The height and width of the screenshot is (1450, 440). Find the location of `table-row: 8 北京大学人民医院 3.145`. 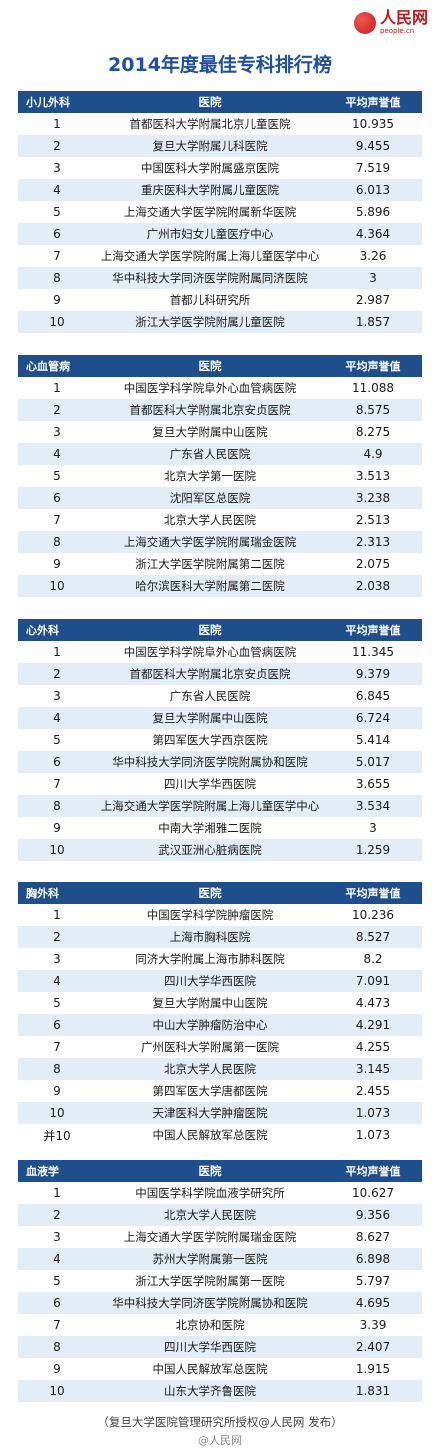

table-row: 8 北京大学人民医院 3.145 is located at coordinates (220, 1069).